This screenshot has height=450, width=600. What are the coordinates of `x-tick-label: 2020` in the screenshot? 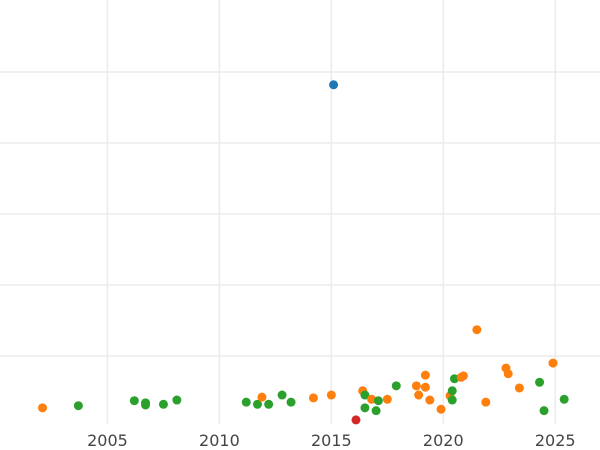 It's located at (443, 440).